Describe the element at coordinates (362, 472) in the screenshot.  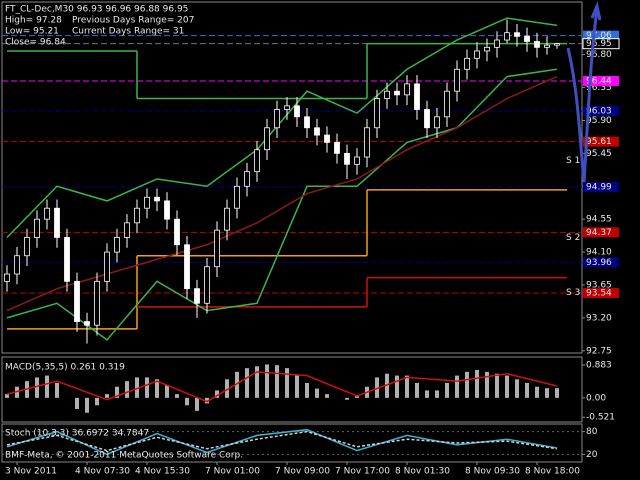
I see `x-tick-label: 7 Nov 17:00` at that location.